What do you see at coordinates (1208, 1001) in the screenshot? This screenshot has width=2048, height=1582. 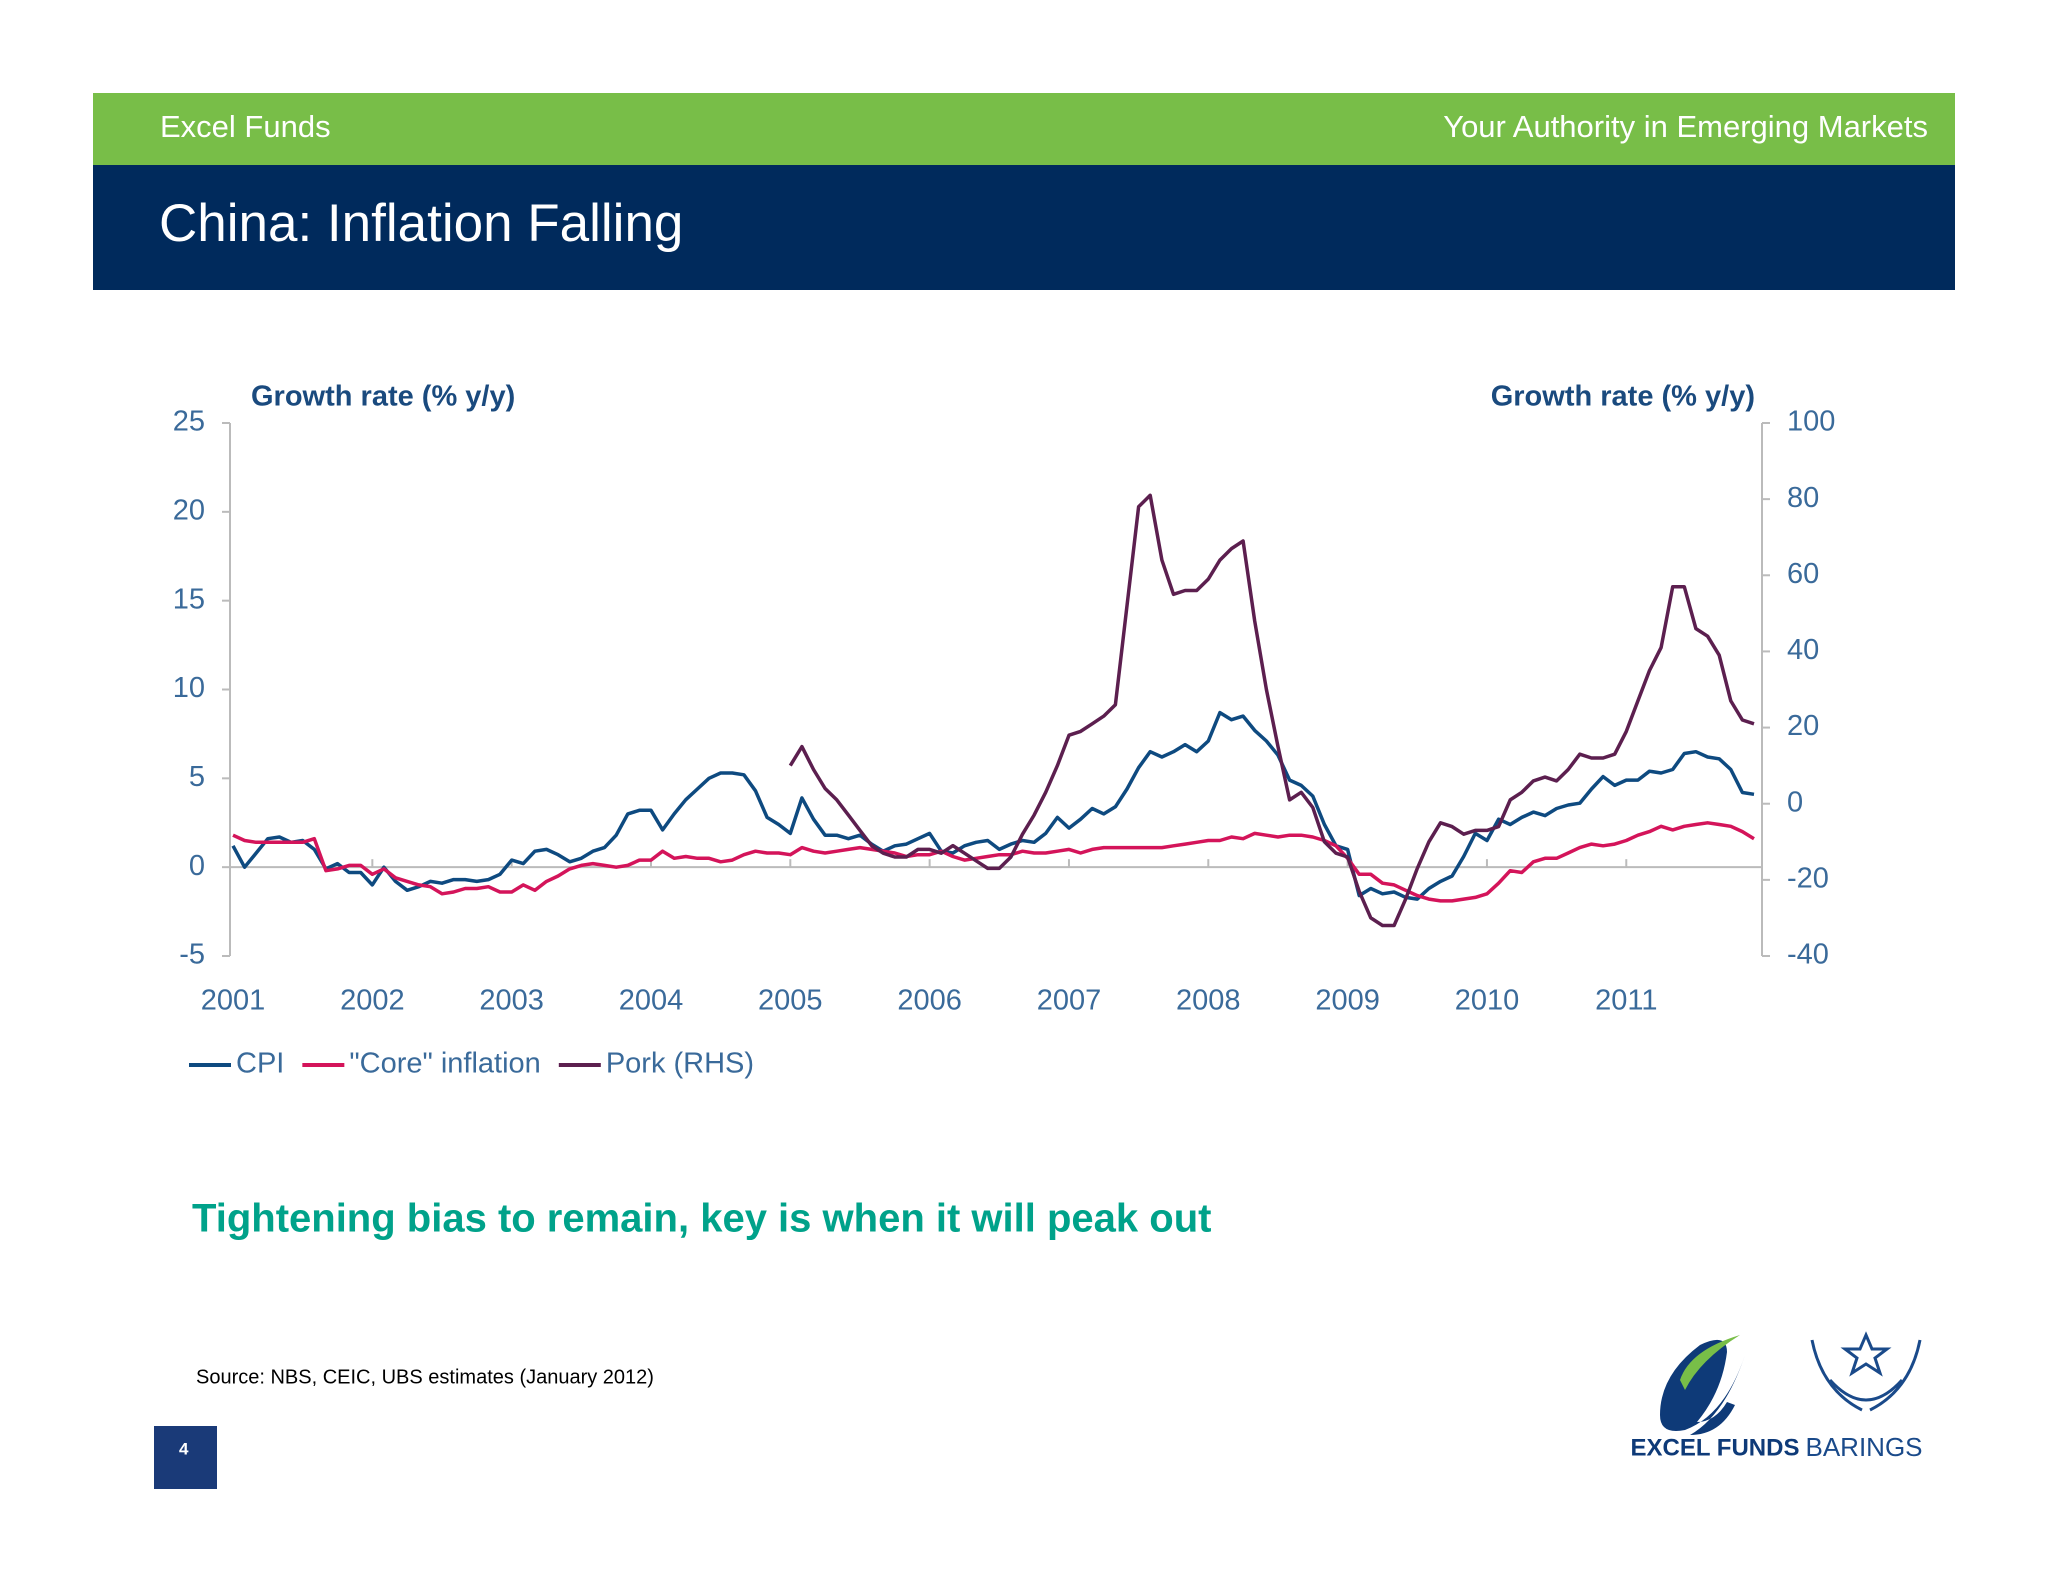 I see `x-tick-label: 2008` at bounding box center [1208, 1001].